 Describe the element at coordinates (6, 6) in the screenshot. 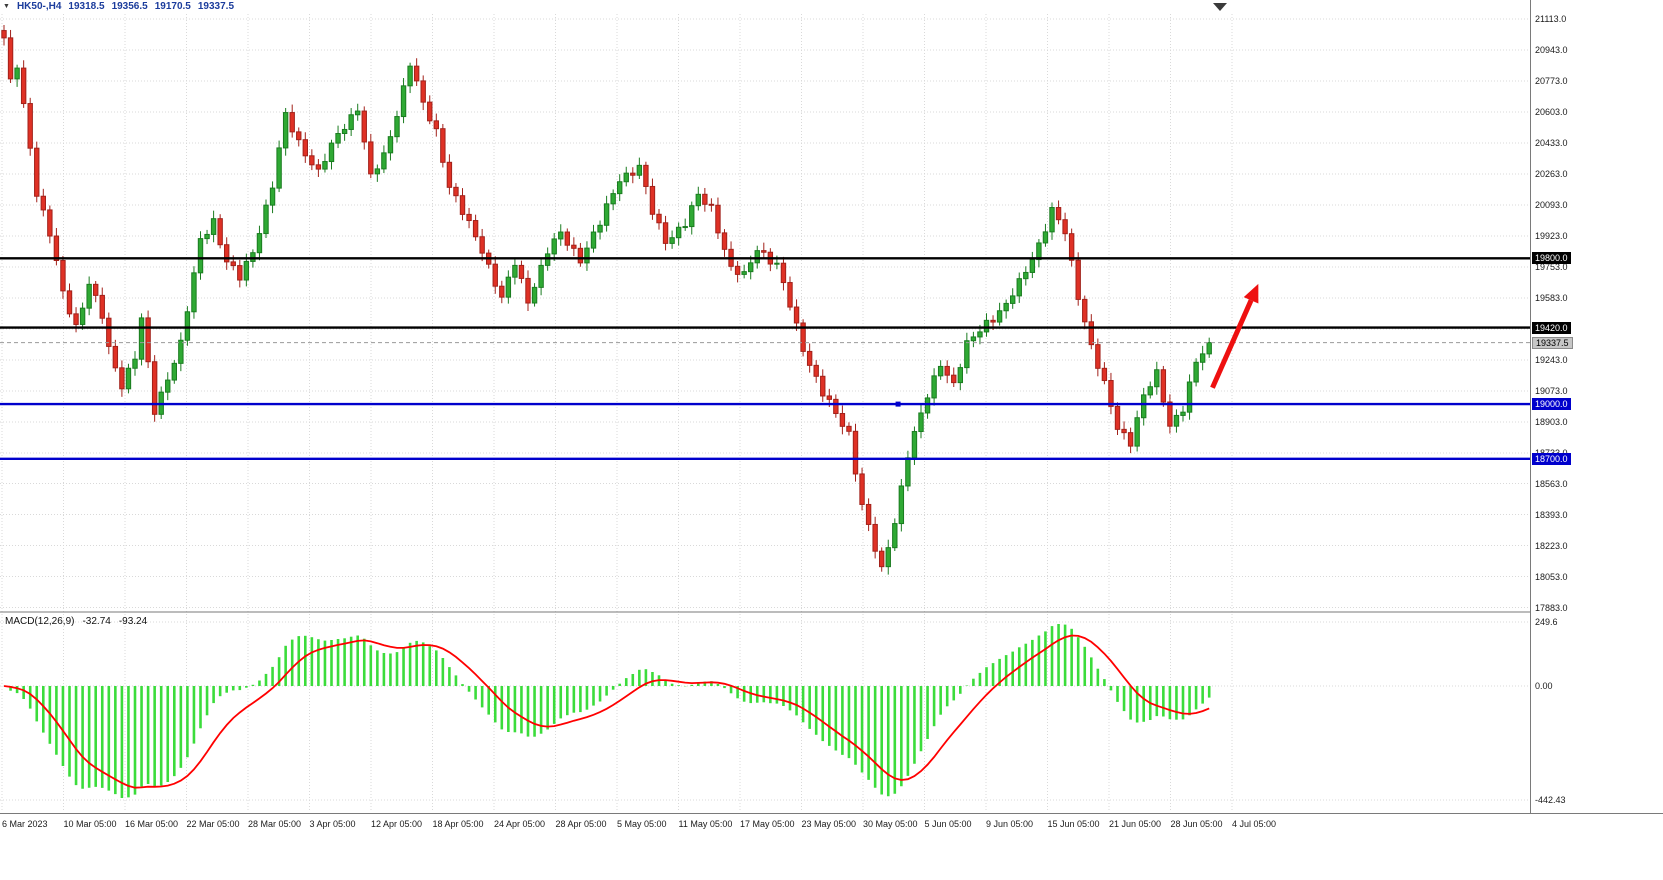

I see `symbol-marker-icon: ▼` at that location.